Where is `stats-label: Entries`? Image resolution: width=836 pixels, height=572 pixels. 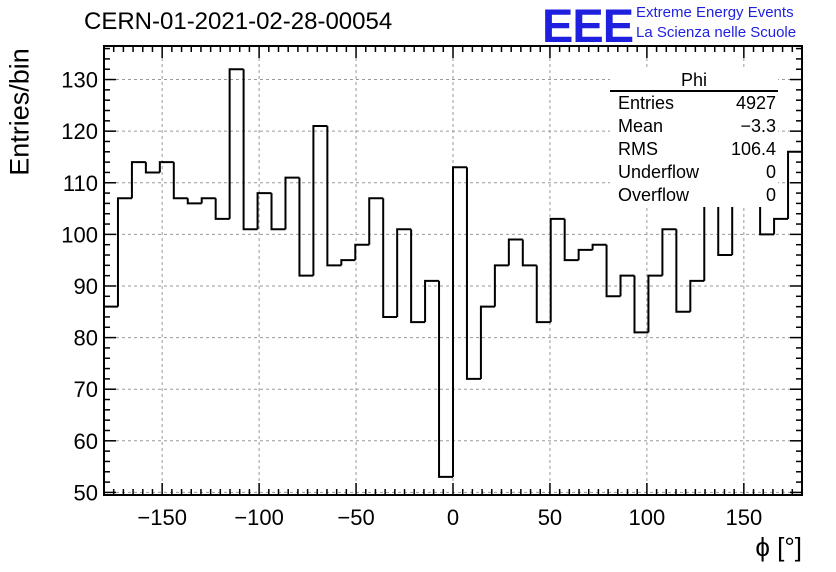 stats-label: Entries is located at coordinates (646, 103).